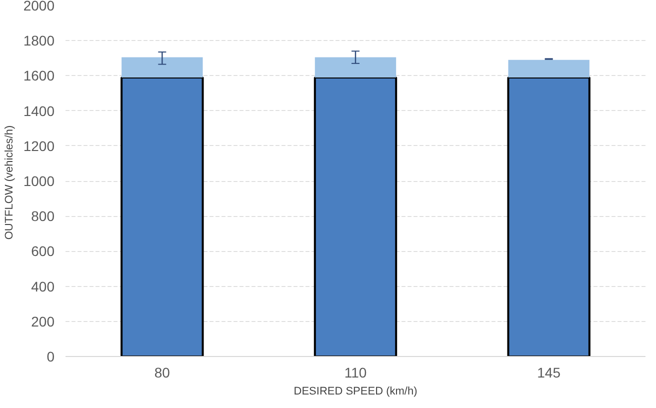  I want to click on y-tick-label: 1000, so click(39, 181).